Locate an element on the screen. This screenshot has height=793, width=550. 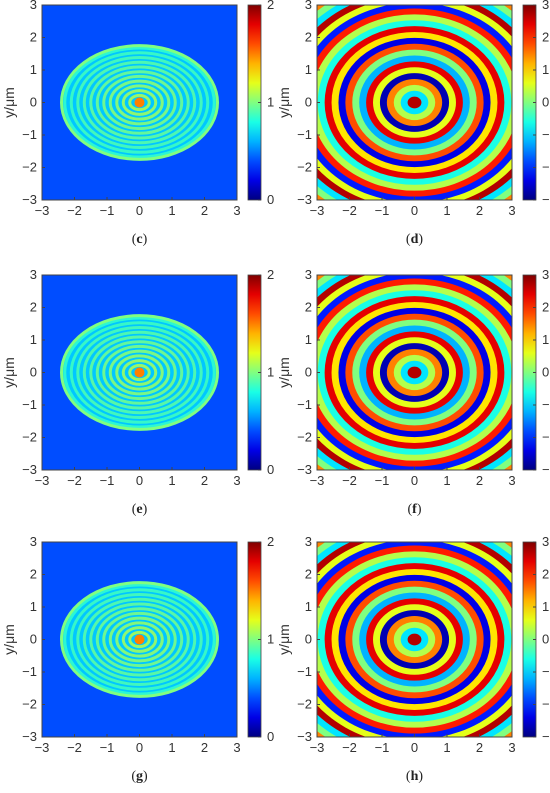
caption-letter: c is located at coordinates (139, 239).